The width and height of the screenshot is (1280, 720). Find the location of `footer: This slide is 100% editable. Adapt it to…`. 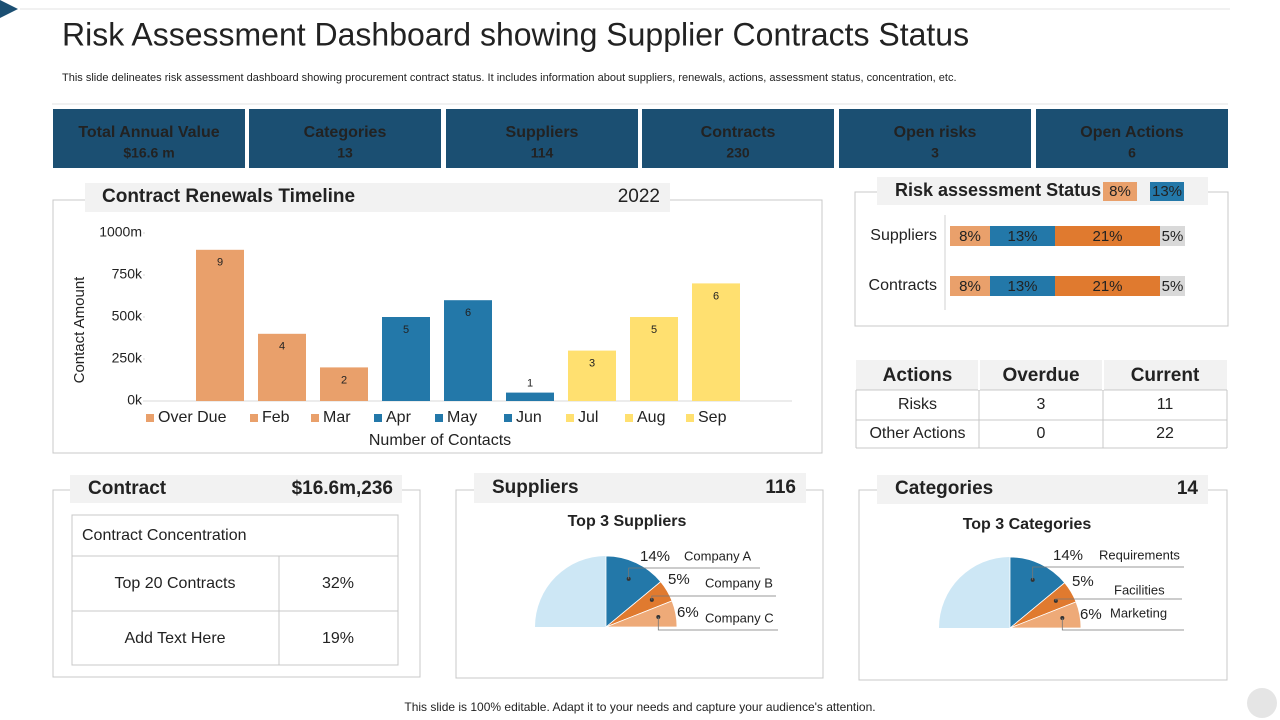

footer: This slide is 100% editable. Adapt it to… is located at coordinates (639, 707).